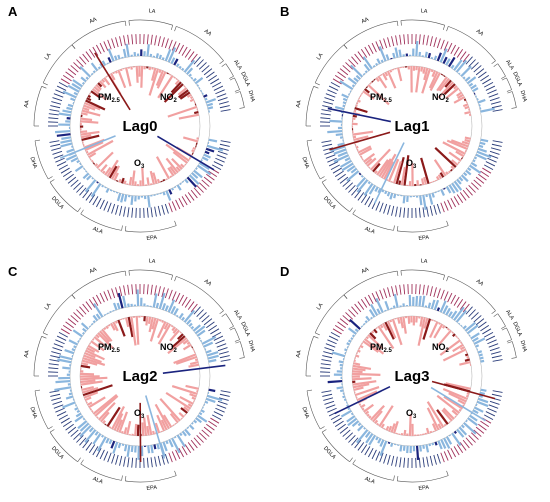 The height and width of the screenshot is (502, 550). What do you see at coordinates (194, 369) in the screenshot?
I see `accent-spoke` at bounding box center [194, 369].